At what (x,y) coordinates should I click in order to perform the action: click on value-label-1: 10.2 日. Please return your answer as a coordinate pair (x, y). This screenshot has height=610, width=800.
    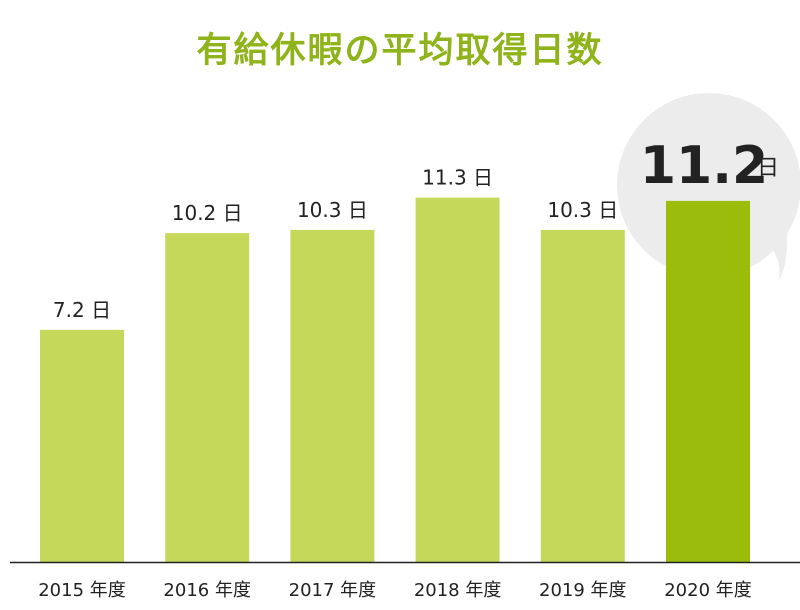
    Looking at the image, I should click on (207, 213).